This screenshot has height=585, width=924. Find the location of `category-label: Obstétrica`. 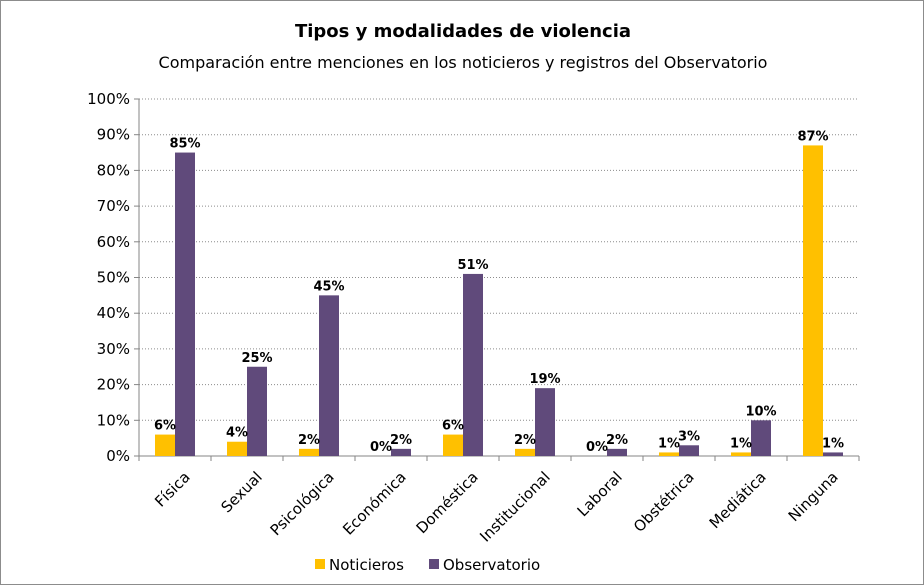

category-label: Obstétrica is located at coordinates (664, 502).